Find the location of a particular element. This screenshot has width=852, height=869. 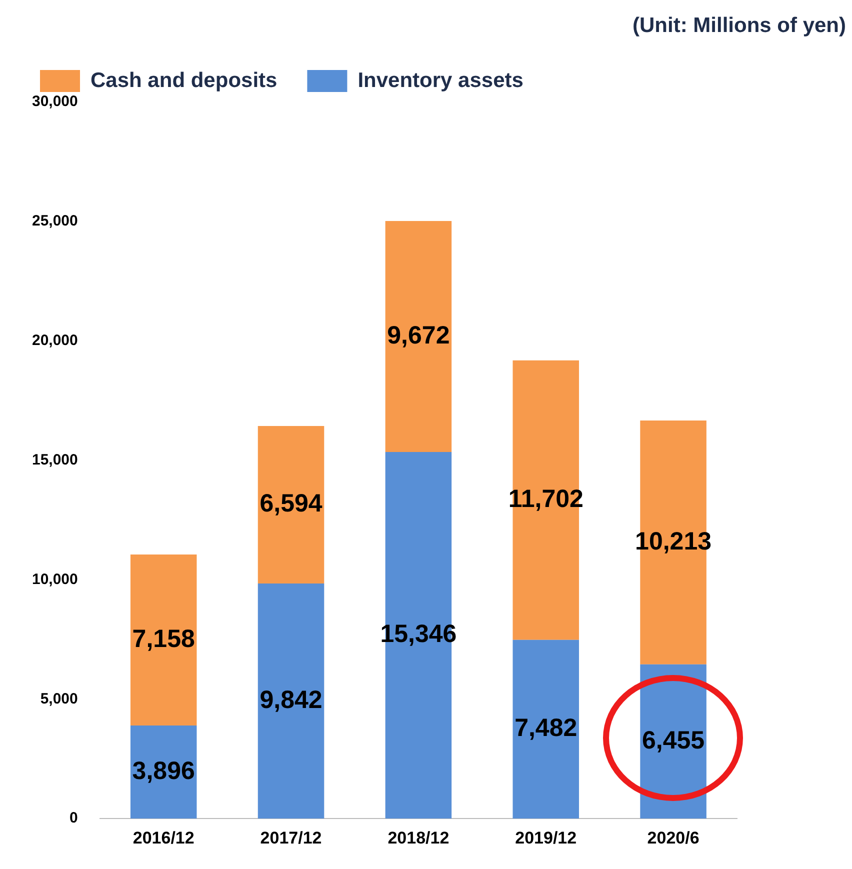

x-tick-label: 2018/12 is located at coordinates (419, 838).